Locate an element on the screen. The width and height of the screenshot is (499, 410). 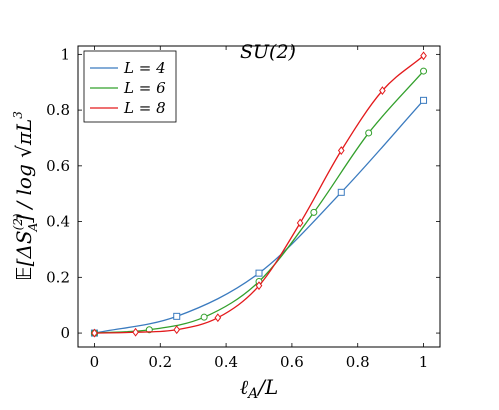
svg-text: 𝔼[ΔS(2)A] / log √πL3 is located at coordinates (25, 196).